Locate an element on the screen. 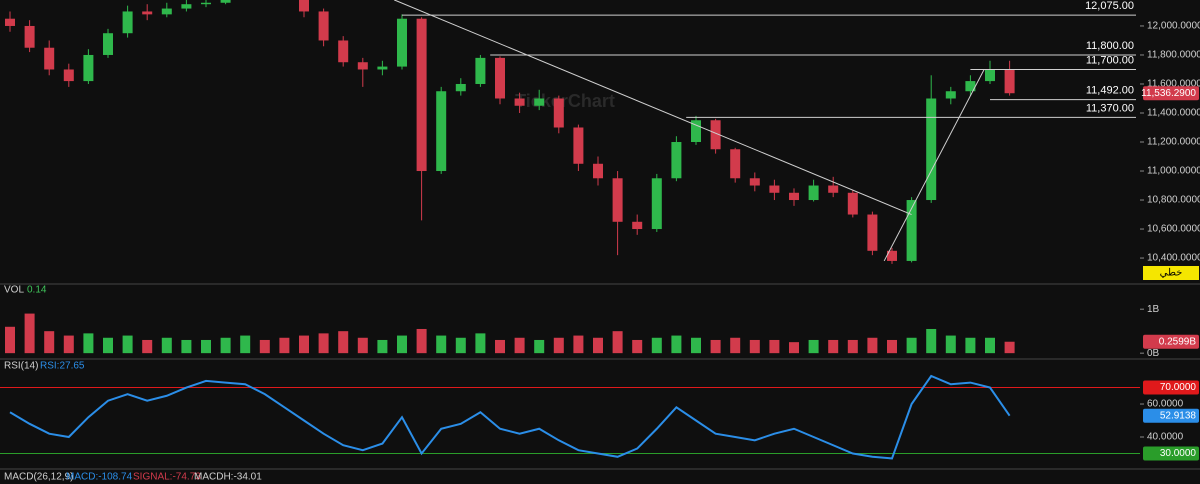 The width and height of the screenshot is (1200, 484). y-tick-label: 11,800.0000 is located at coordinates (1173, 55).